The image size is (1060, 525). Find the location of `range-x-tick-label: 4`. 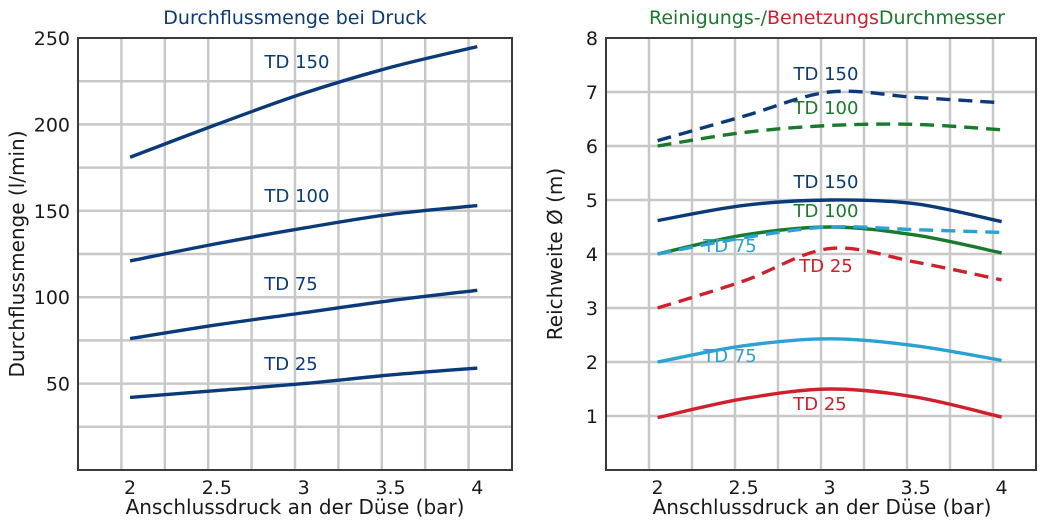

range-x-tick-label: 4 is located at coordinates (1002, 488).